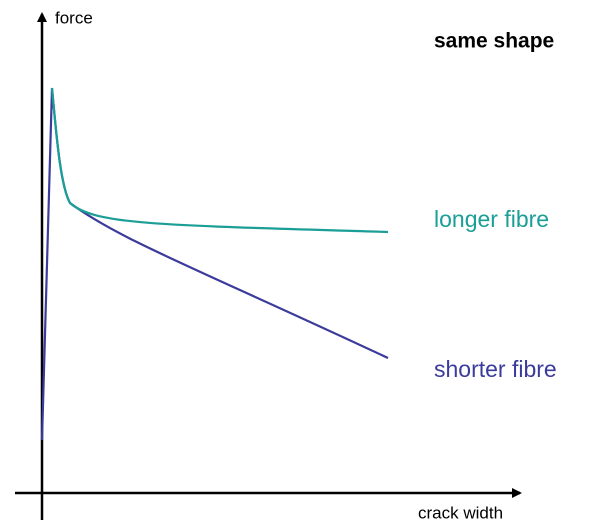 Image resolution: width=610 pixels, height=525 pixels. What do you see at coordinates (495, 369) in the screenshot?
I see `curve-label: shorter fibre` at bounding box center [495, 369].